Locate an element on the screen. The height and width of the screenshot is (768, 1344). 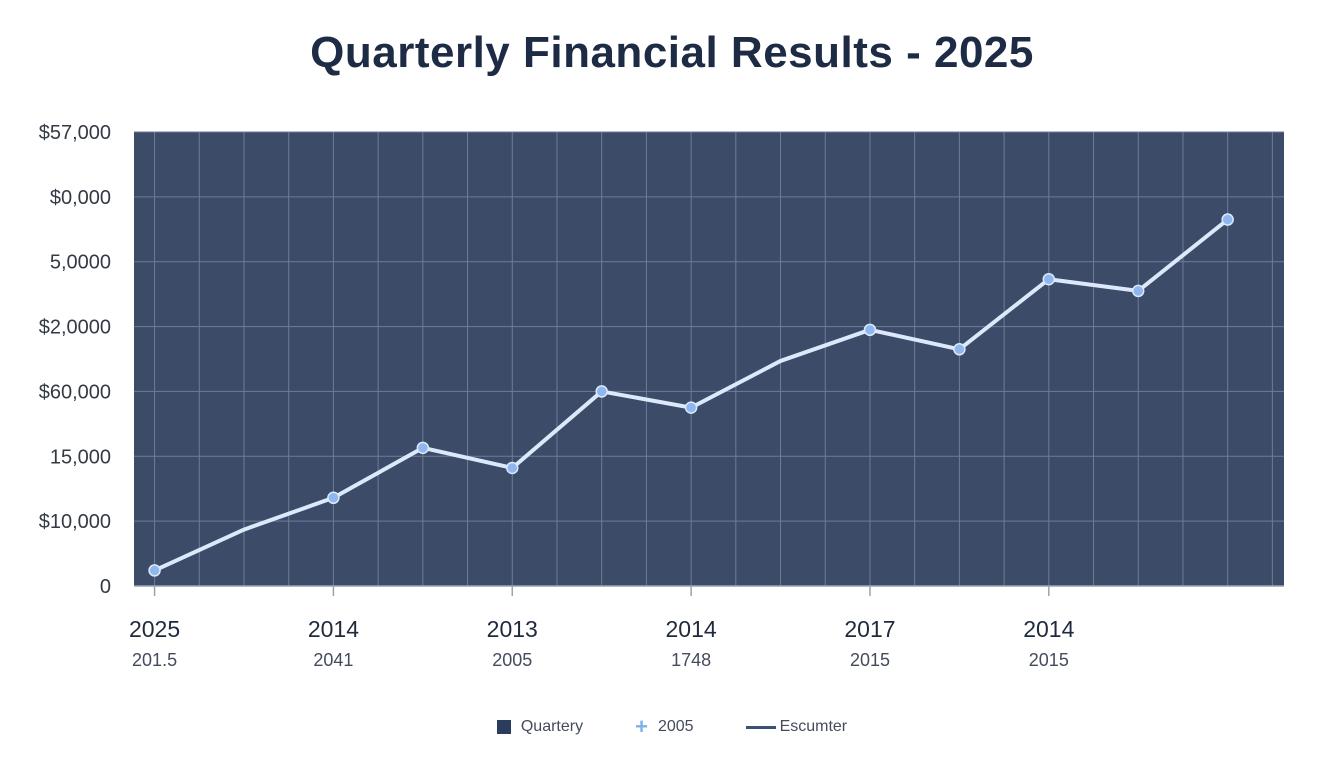
x-tick-label: 2013 is located at coordinates (512, 629).